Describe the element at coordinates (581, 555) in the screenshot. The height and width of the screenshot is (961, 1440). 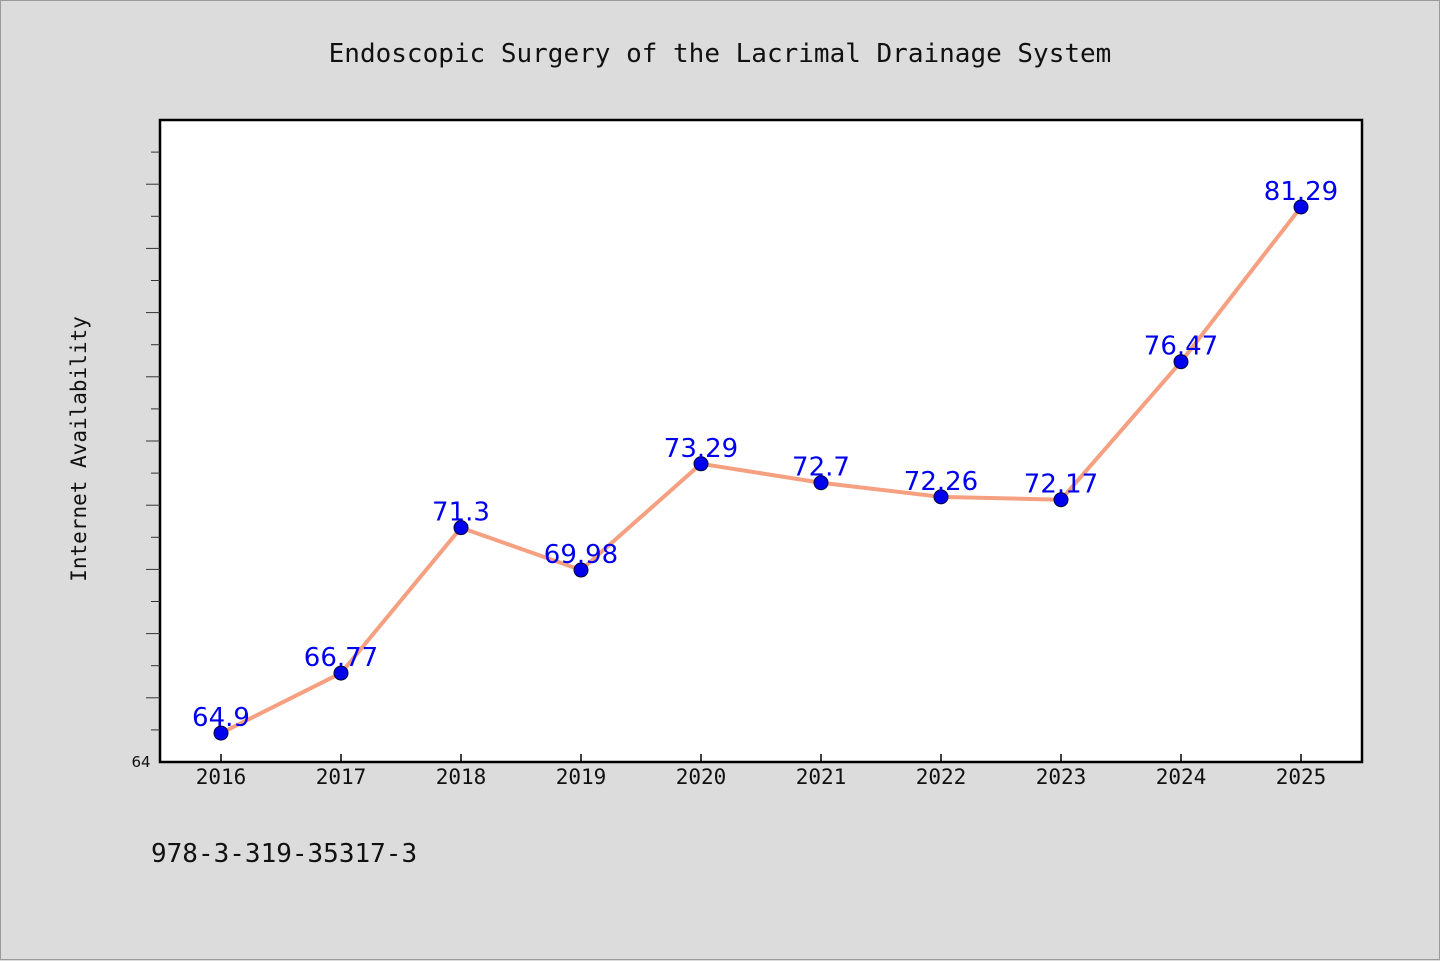
I see `data-label: 69.98` at that location.